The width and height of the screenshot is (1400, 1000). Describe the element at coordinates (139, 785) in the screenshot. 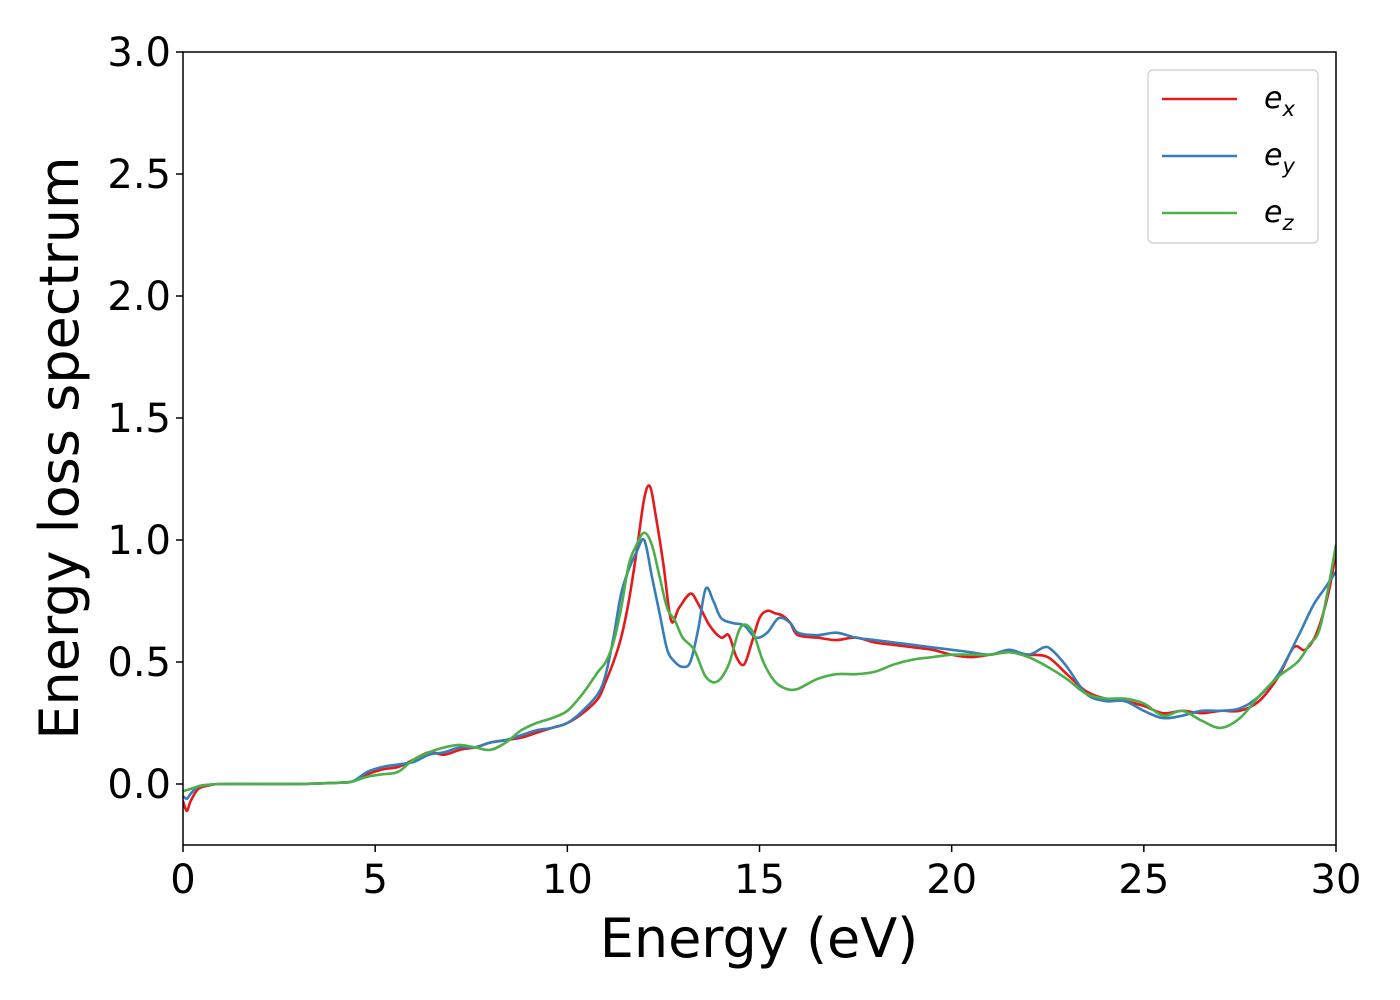

I see `y-tick-label: 0.0` at that location.